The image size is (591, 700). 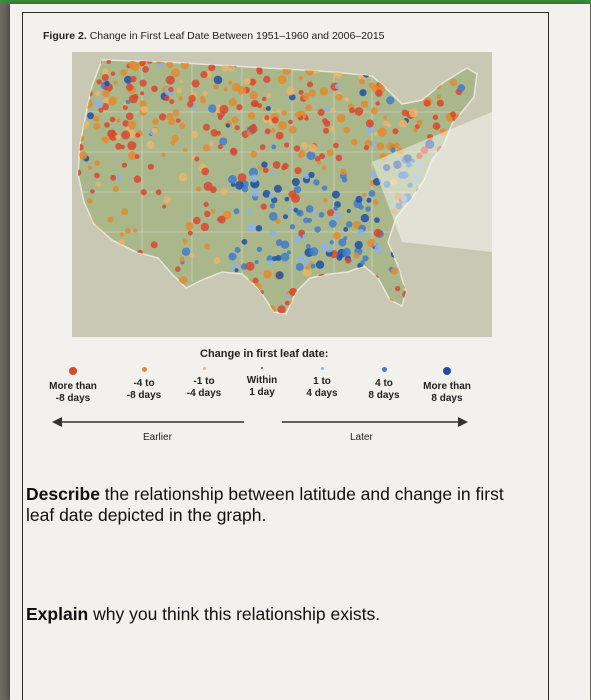 What do you see at coordinates (262, 386) in the screenshot?
I see `legend-label-4: Within 1 day` at bounding box center [262, 386].